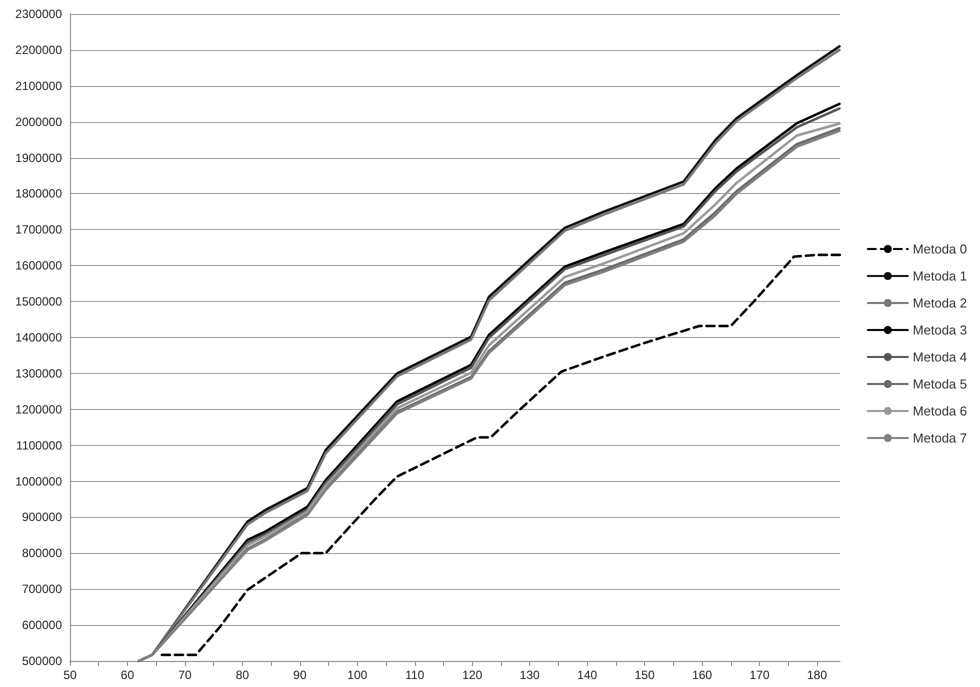 This screenshot has height=687, width=980. What do you see at coordinates (127, 675) in the screenshot?
I see `x-tick-label: 60` at bounding box center [127, 675].